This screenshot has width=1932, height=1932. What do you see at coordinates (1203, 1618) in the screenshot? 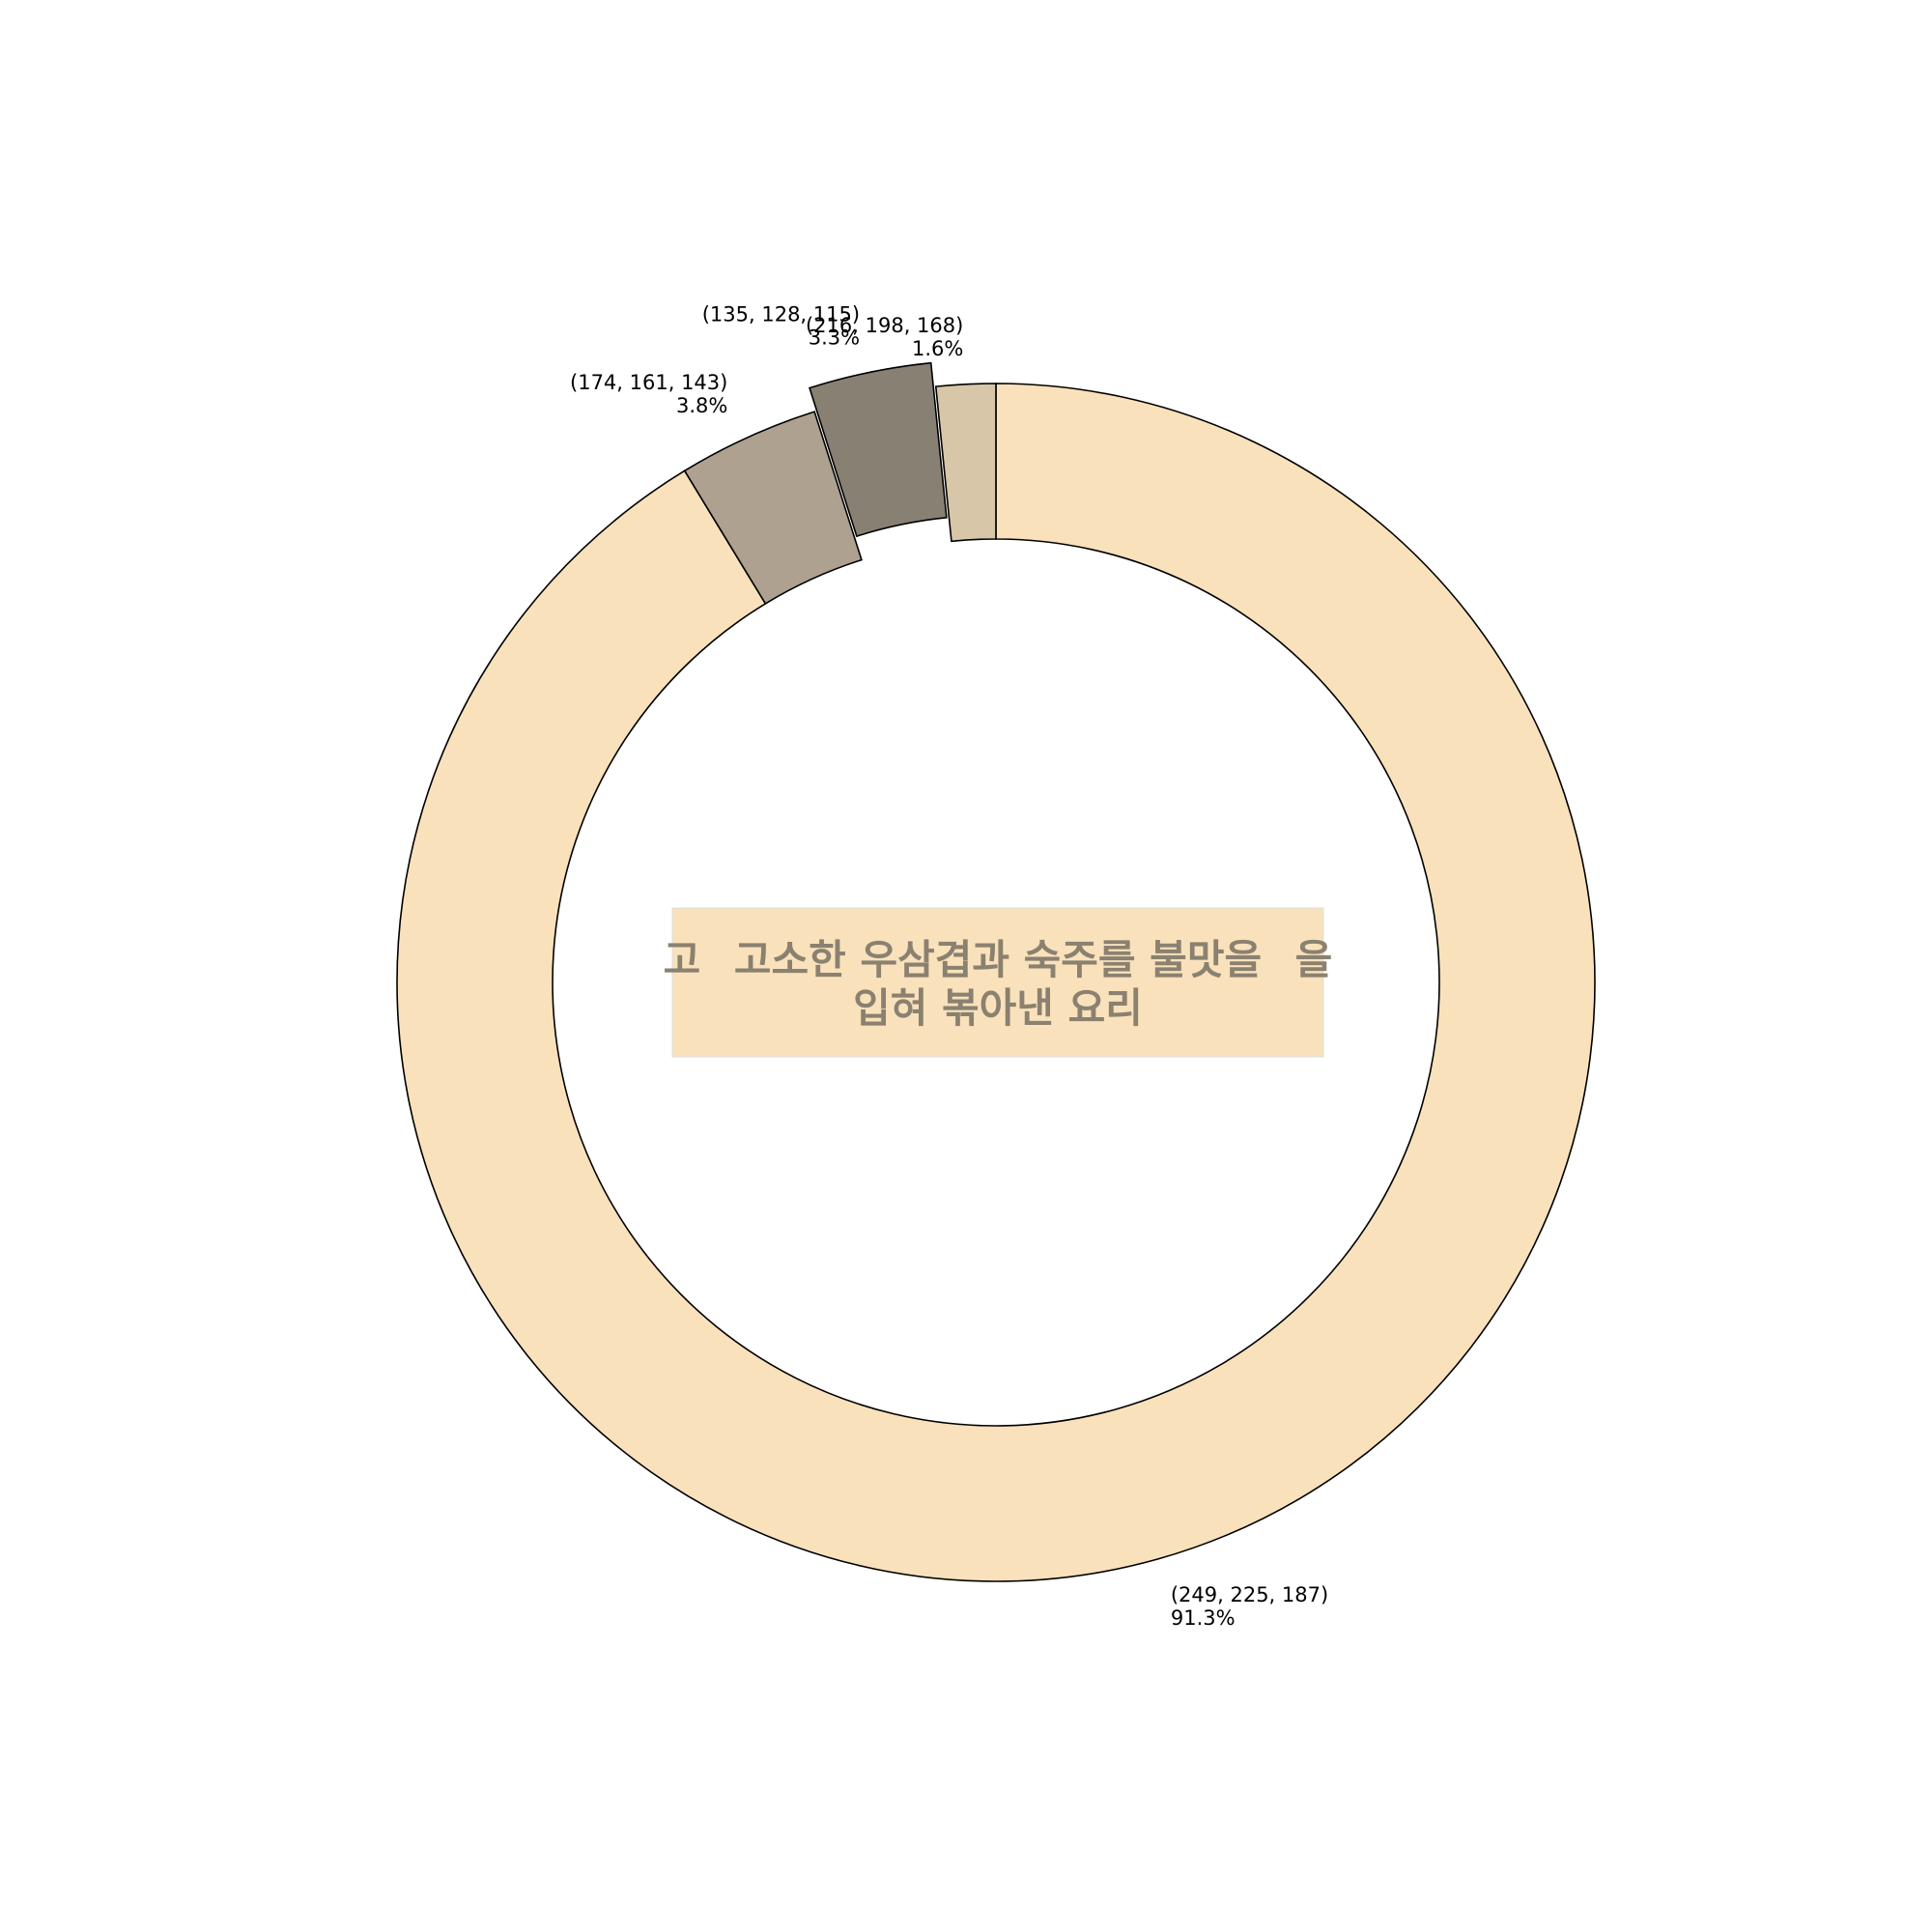
I see `slice-pct-label-1: 91.3%` at bounding box center [1203, 1618].